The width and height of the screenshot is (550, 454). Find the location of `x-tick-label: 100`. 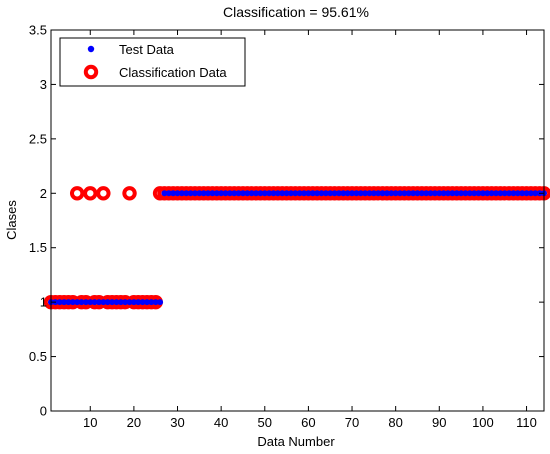

x-tick-label: 100 is located at coordinates (483, 422).